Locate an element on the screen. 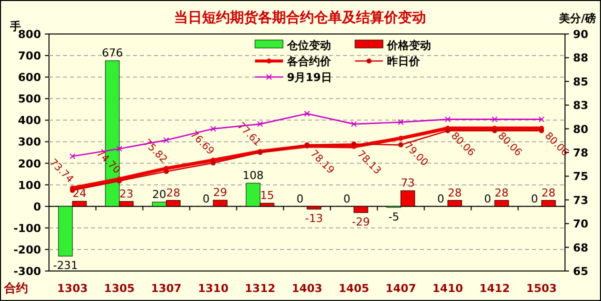  legend-label: 仓位变动 is located at coordinates (308, 45).